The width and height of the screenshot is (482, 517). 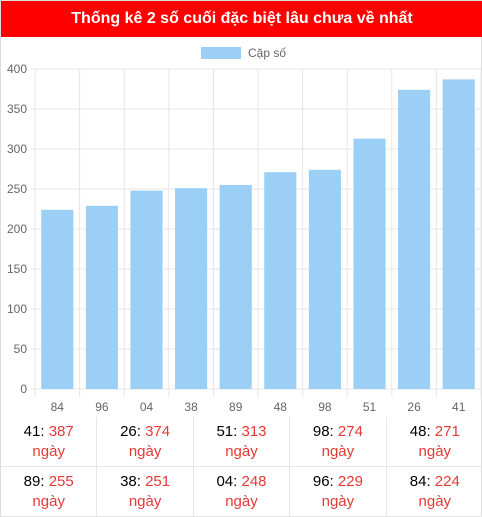 I want to click on legend-label: Cặp số, so click(x=267, y=53).